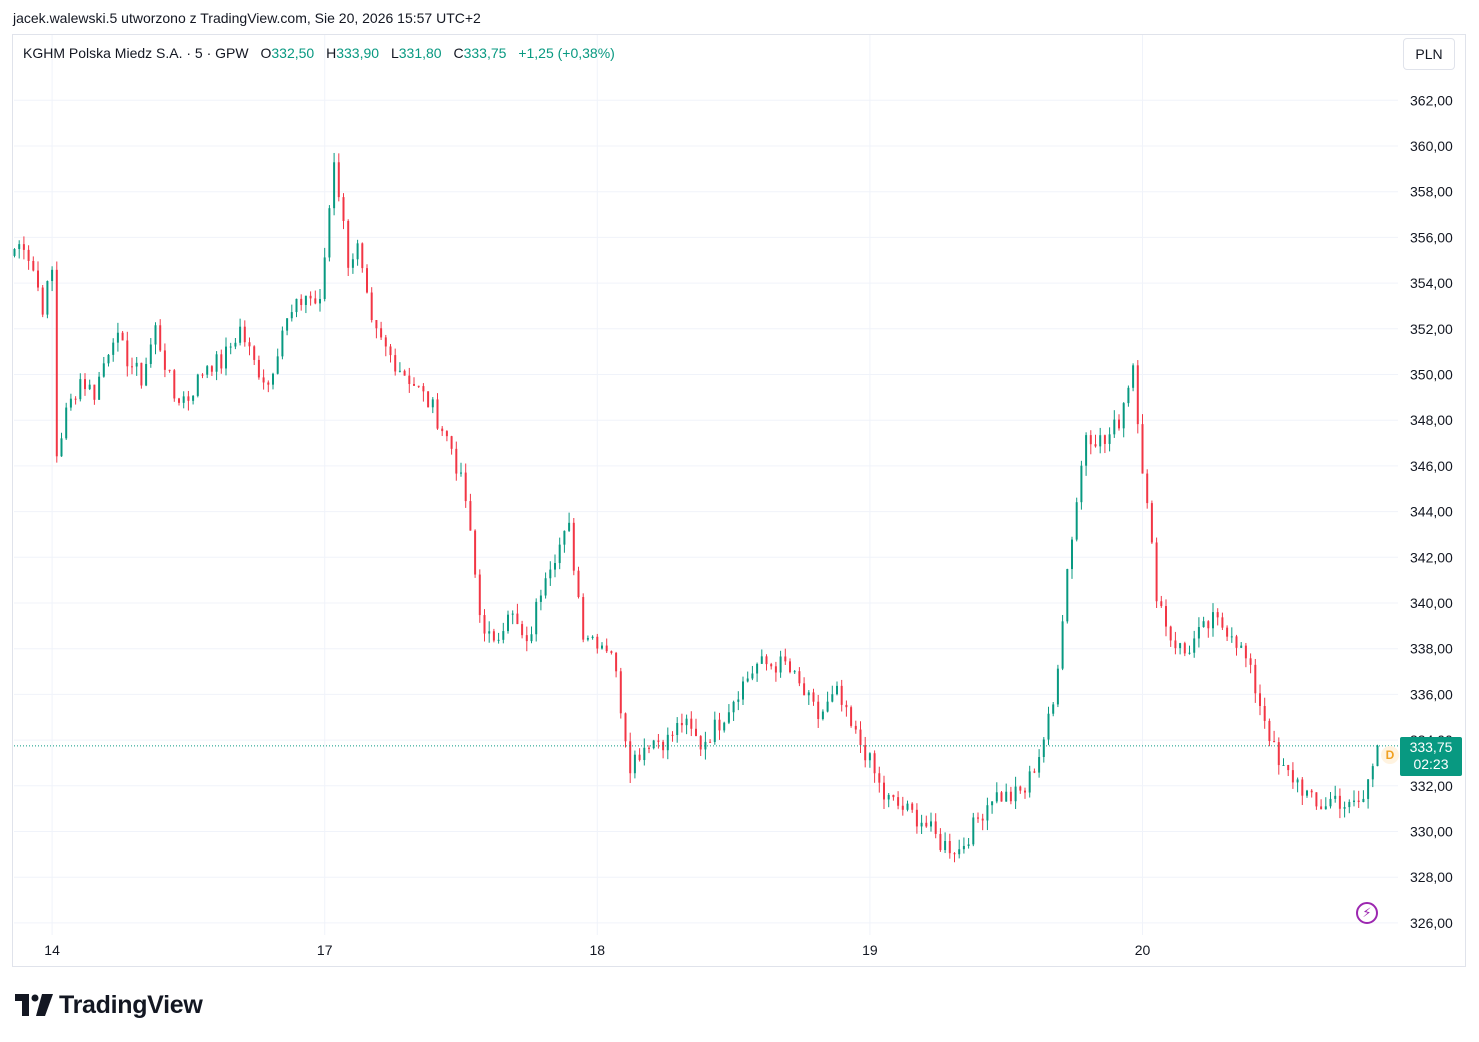 The image size is (1479, 1042). I want to click on y-tick-label: 328,00, so click(1431, 877).